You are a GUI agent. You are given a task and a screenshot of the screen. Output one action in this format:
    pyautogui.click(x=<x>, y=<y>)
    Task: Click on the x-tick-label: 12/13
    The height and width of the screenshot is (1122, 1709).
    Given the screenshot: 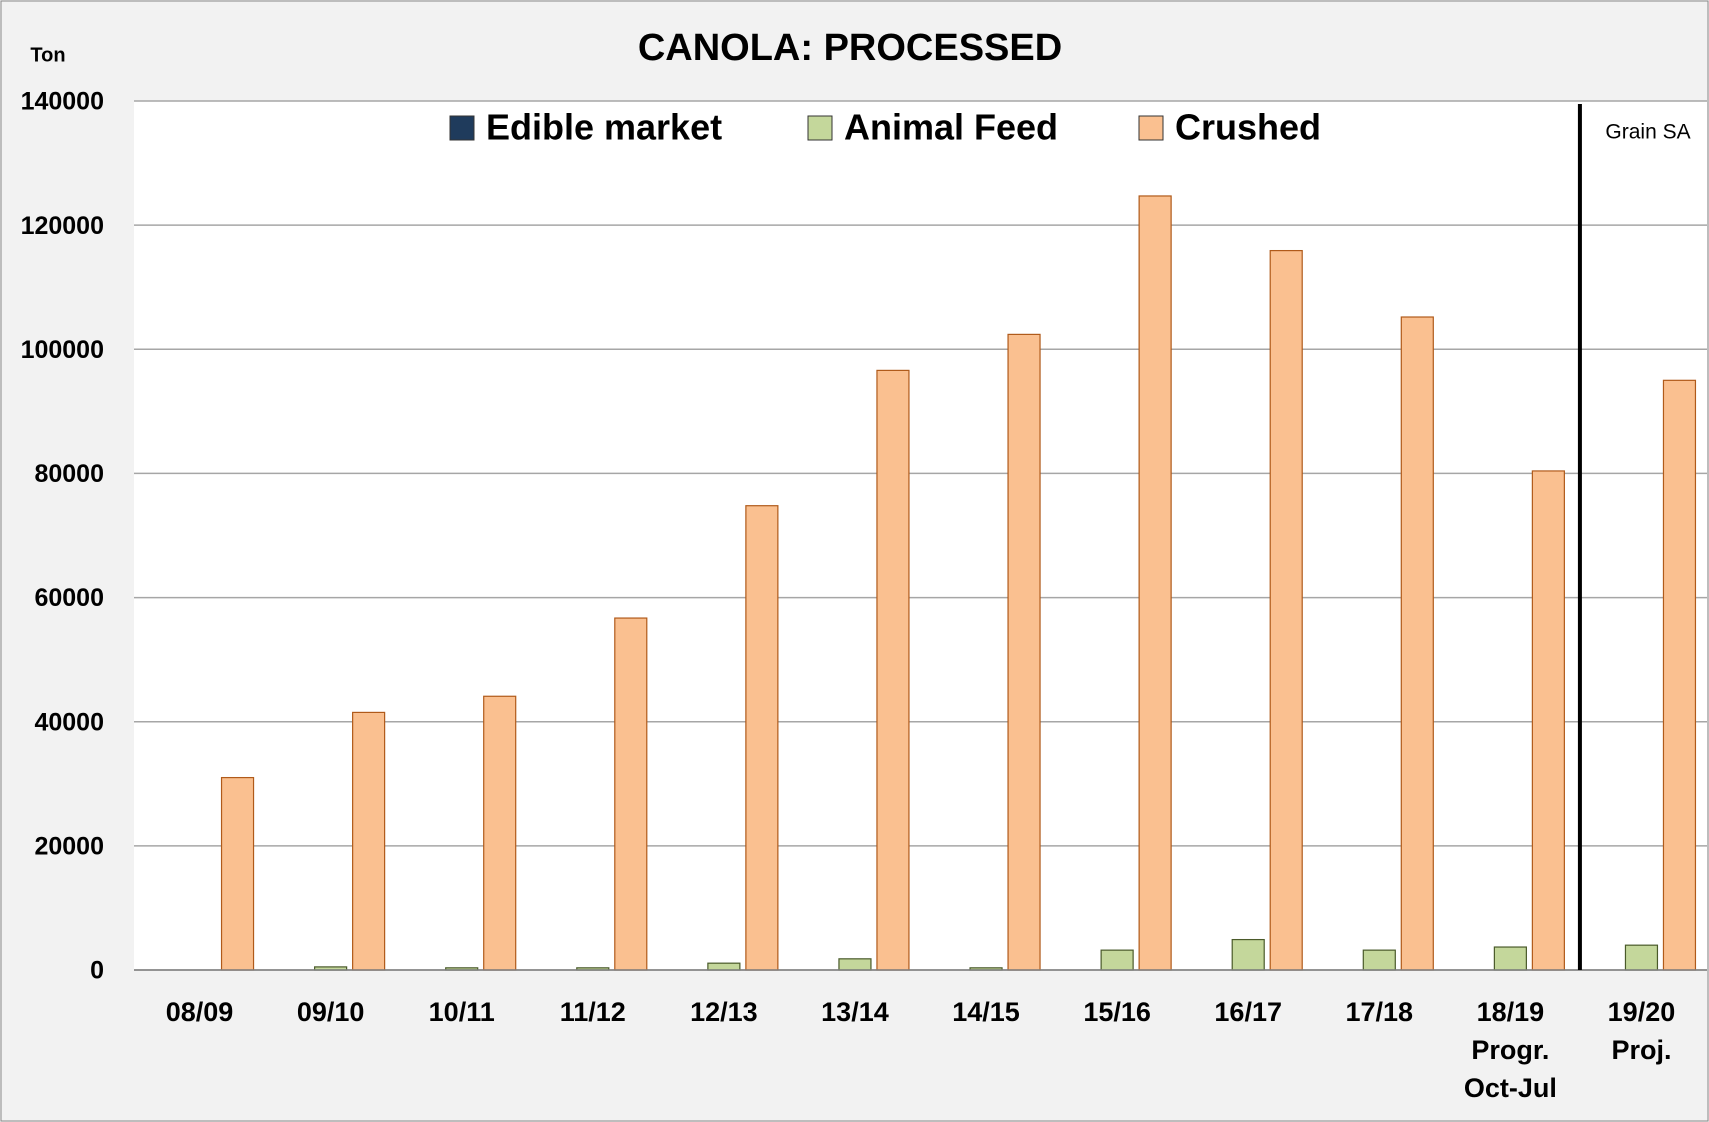 What is the action you would take?
    pyautogui.click(x=724, y=1012)
    